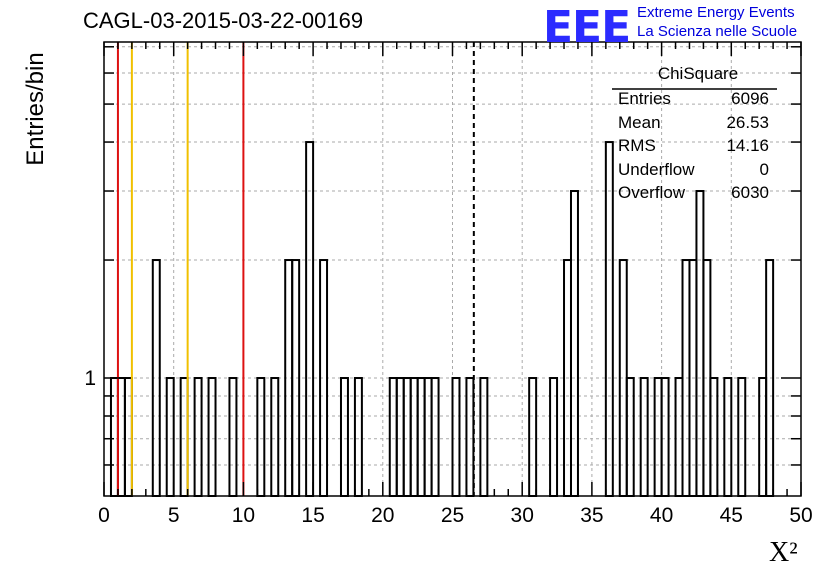 The width and height of the screenshot is (836, 572). Describe the element at coordinates (656, 169) in the screenshot. I see `stats-label: Underflow` at that location.